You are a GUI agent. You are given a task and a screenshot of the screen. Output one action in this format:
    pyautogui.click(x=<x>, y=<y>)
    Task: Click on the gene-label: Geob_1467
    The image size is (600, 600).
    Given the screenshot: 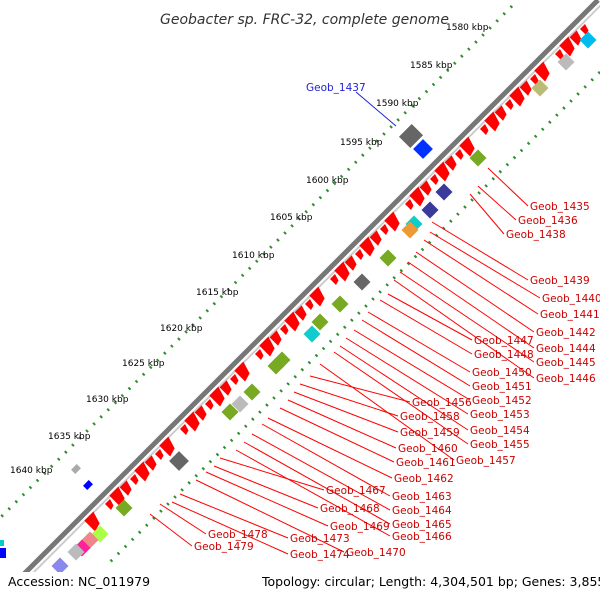 What is the action you would take?
    pyautogui.click(x=356, y=491)
    